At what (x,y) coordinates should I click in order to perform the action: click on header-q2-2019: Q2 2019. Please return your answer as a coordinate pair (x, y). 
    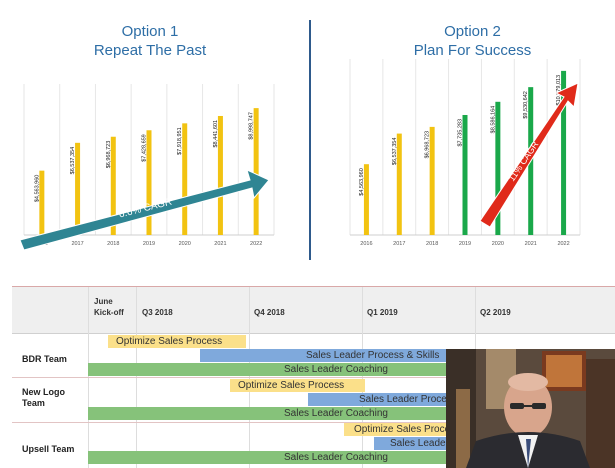
    Looking at the image, I should click on (495, 312).